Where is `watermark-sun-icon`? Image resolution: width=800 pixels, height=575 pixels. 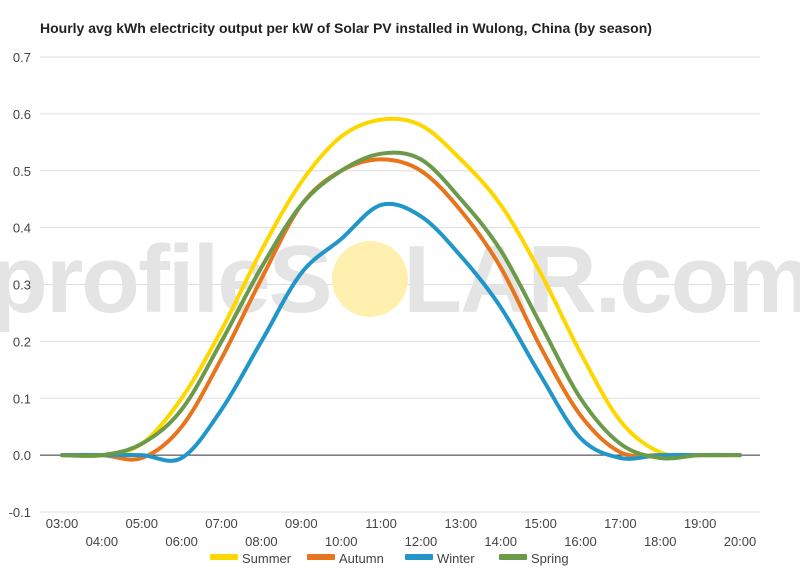
watermark-sun-icon is located at coordinates (370, 279).